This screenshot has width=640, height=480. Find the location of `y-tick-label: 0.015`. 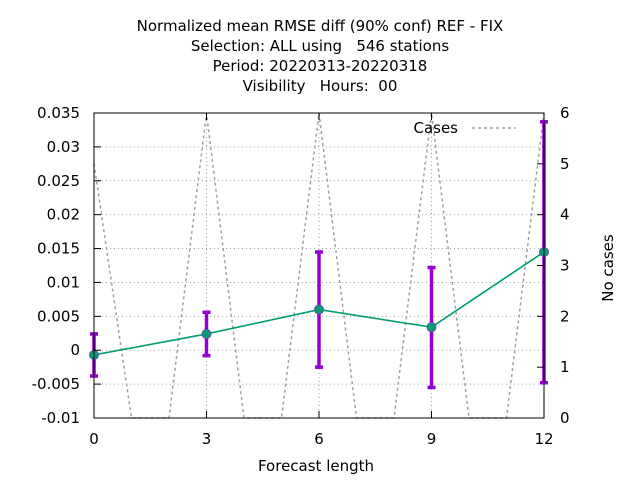

y-tick-label: 0.015 is located at coordinates (58, 249).